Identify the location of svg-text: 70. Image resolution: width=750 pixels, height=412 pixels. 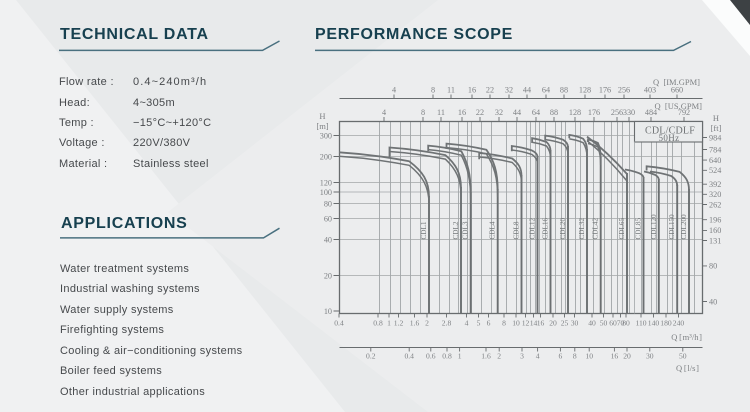
(621, 323).